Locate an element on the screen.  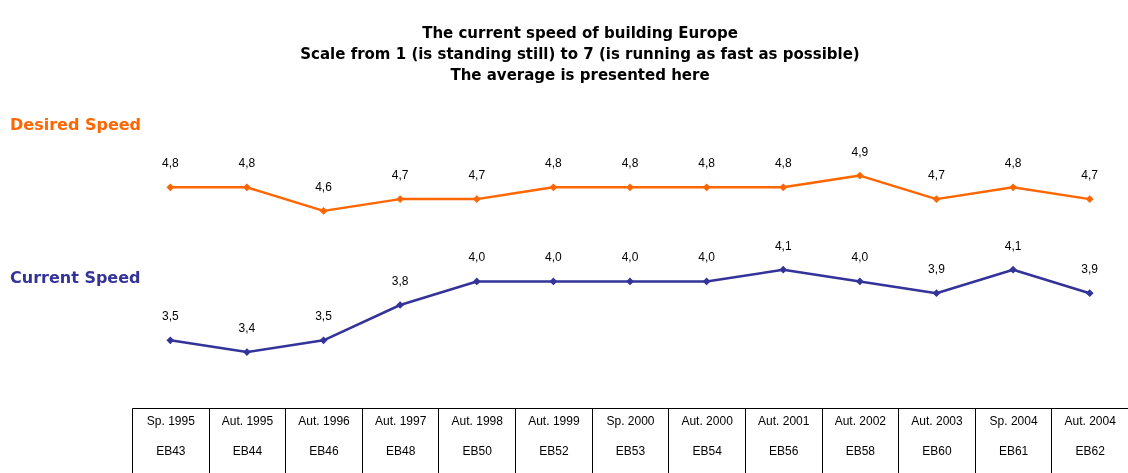
category-label: Aut. 2004 EB62 is located at coordinates (1090, 435).